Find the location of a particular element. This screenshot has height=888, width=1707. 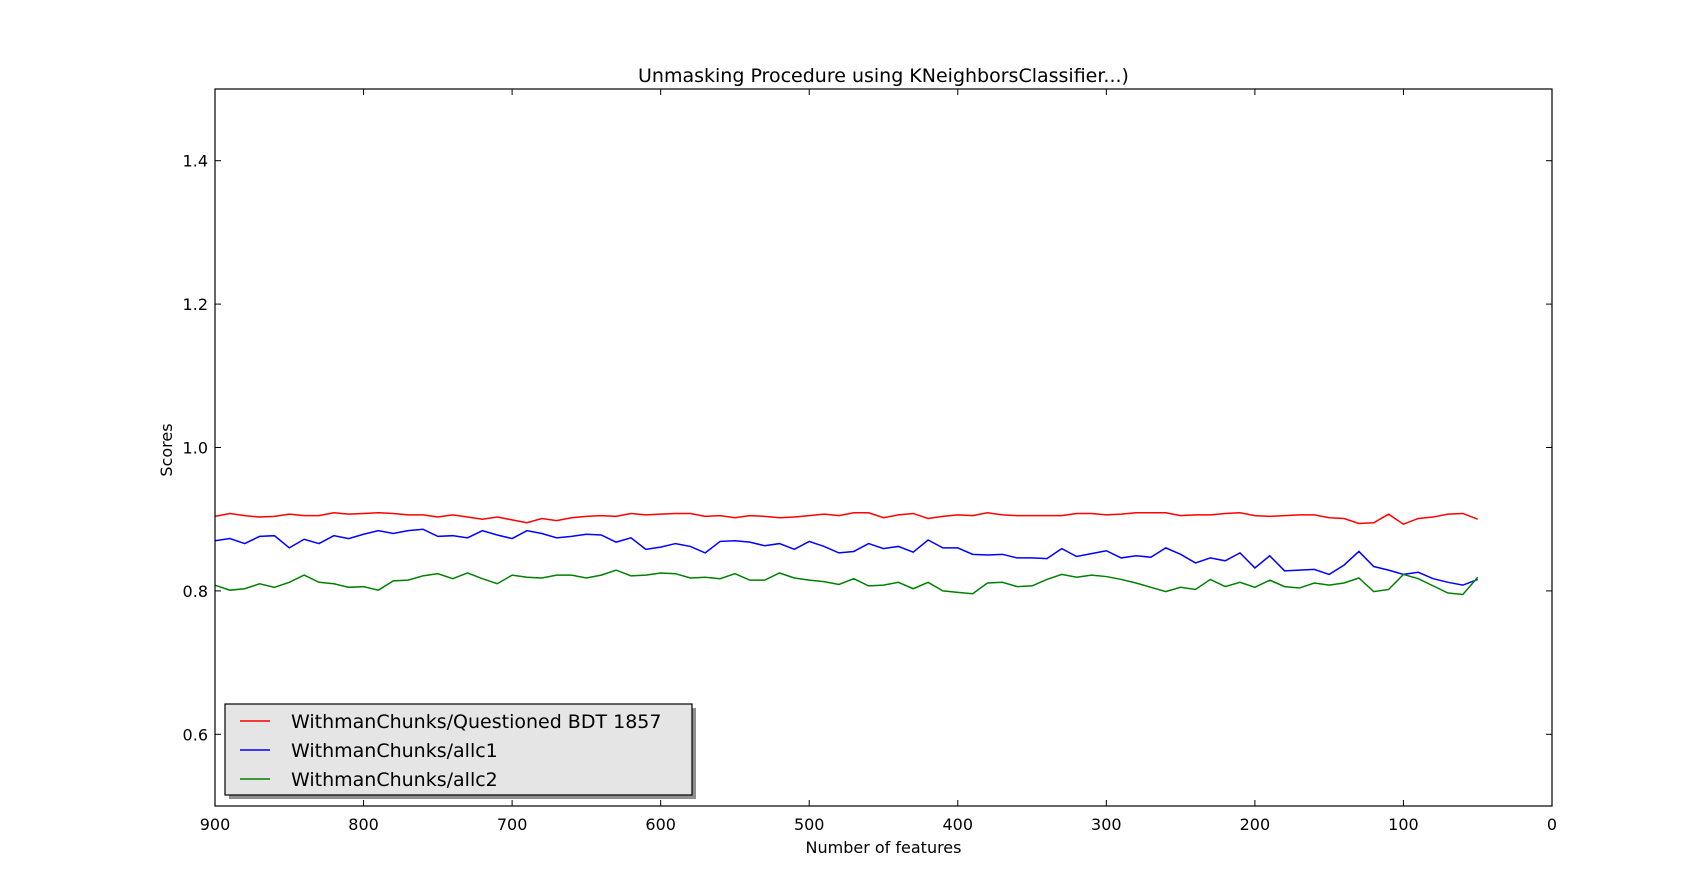

y-tick-label: 1.0 is located at coordinates (195, 448).